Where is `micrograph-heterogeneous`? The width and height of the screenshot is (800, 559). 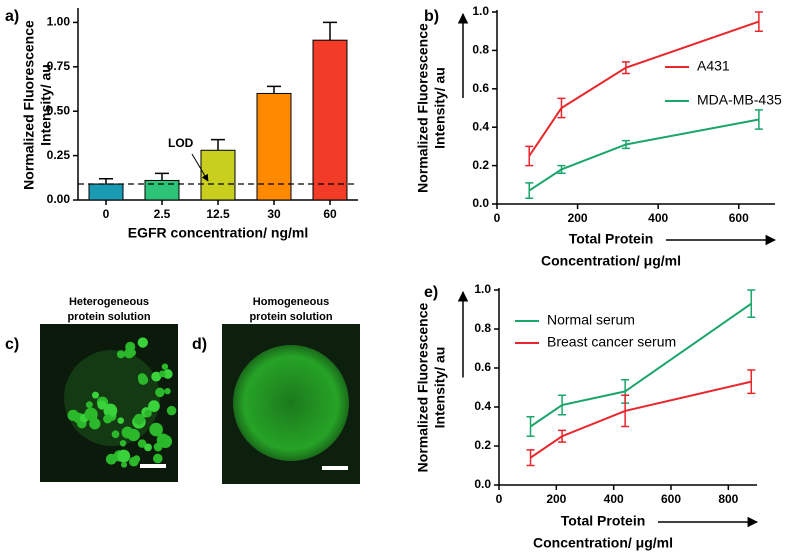 micrograph-heterogeneous is located at coordinates (109, 403).